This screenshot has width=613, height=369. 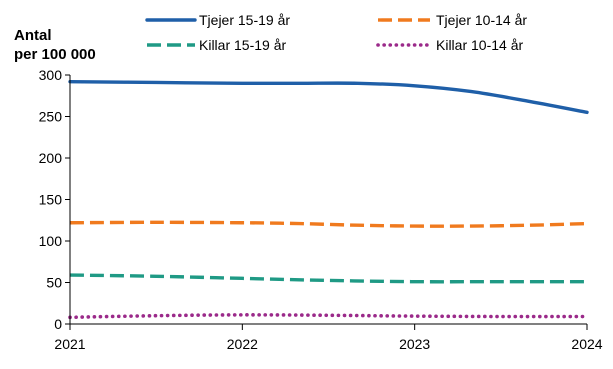 I want to click on y-tick-label-300: 300, so click(x=51, y=75).